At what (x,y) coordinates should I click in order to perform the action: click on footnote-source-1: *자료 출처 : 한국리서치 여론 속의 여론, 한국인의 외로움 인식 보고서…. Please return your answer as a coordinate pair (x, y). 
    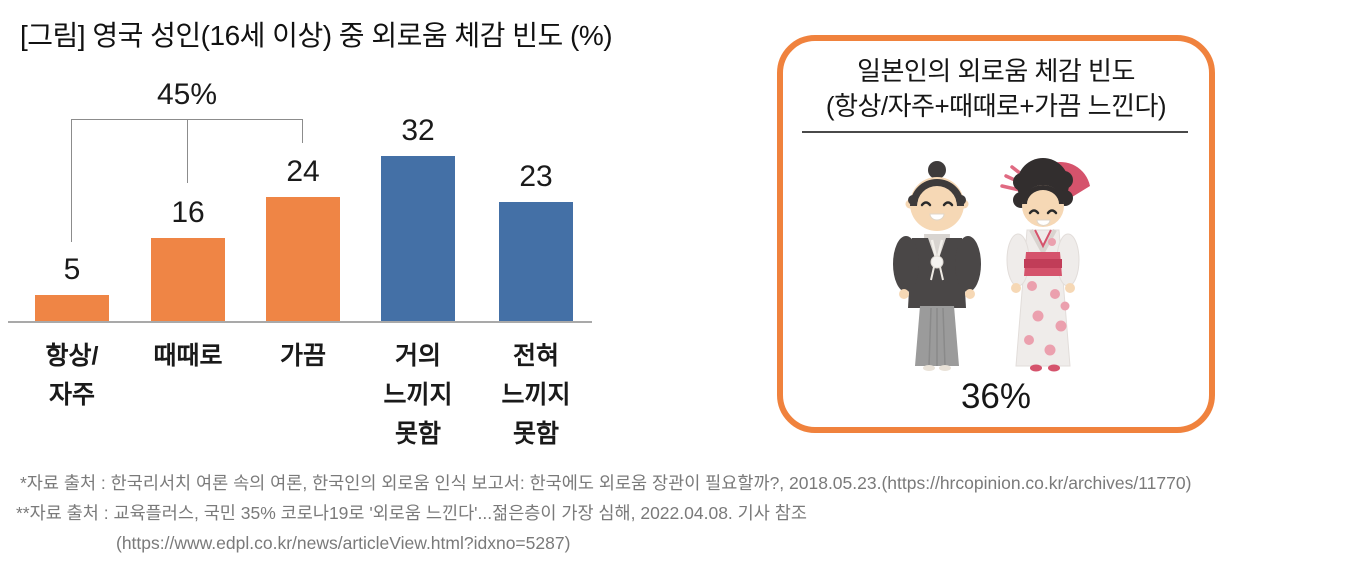
    Looking at the image, I should click on (606, 483).